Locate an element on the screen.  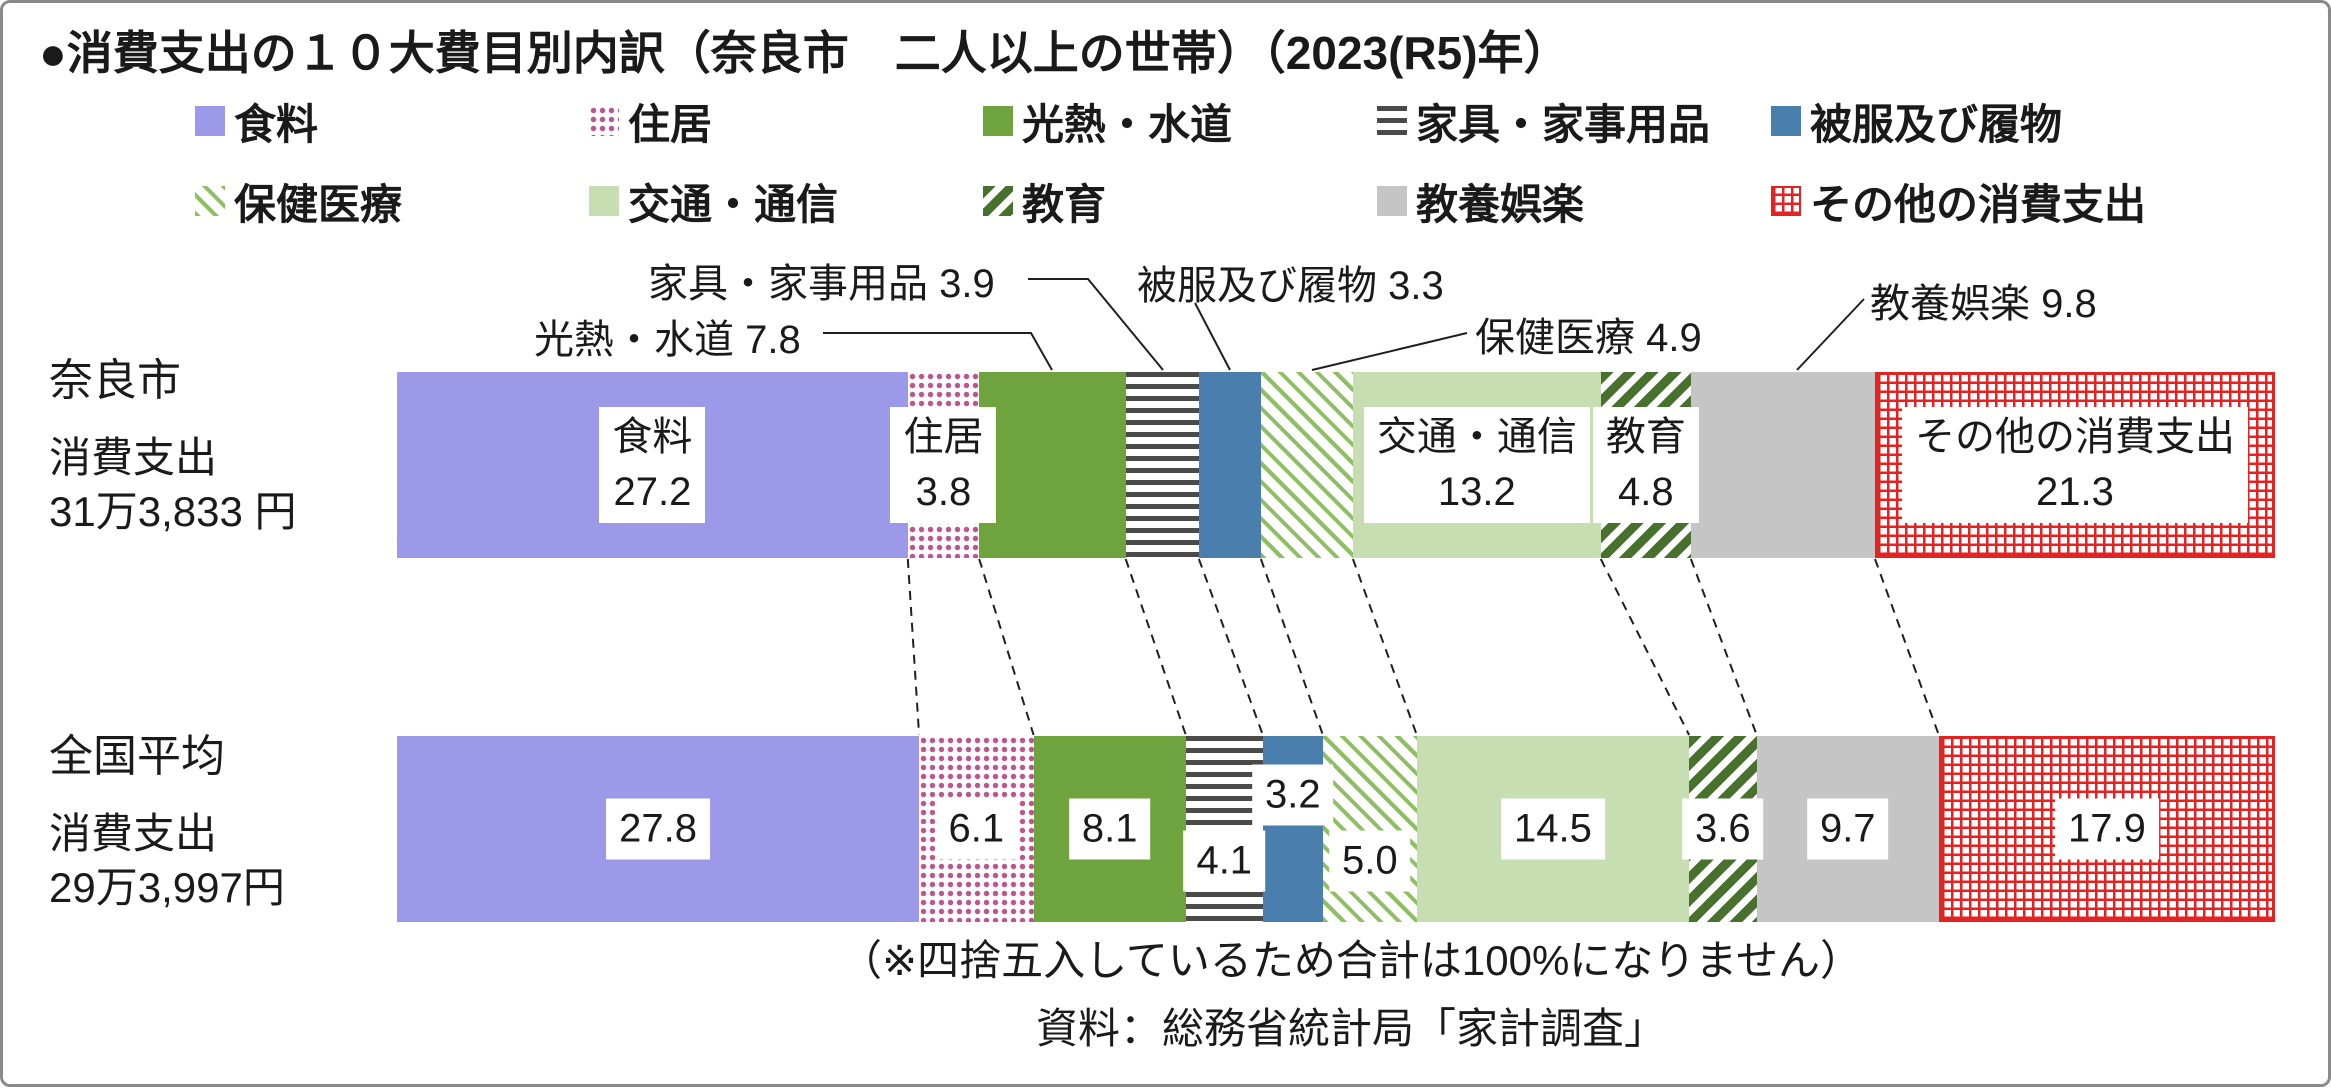
legend-item-food: 食料 is located at coordinates (392, 121).